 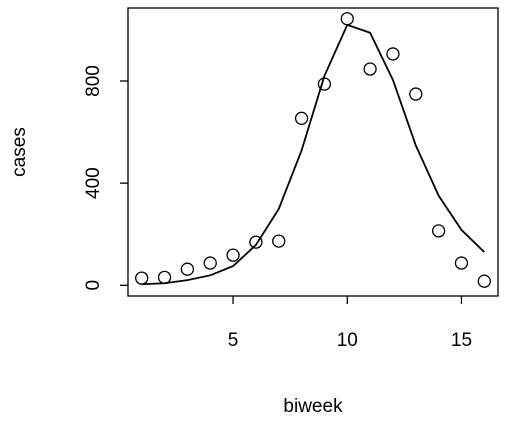 What do you see at coordinates (233, 340) in the screenshot?
I see `x-tick-label: 5` at bounding box center [233, 340].